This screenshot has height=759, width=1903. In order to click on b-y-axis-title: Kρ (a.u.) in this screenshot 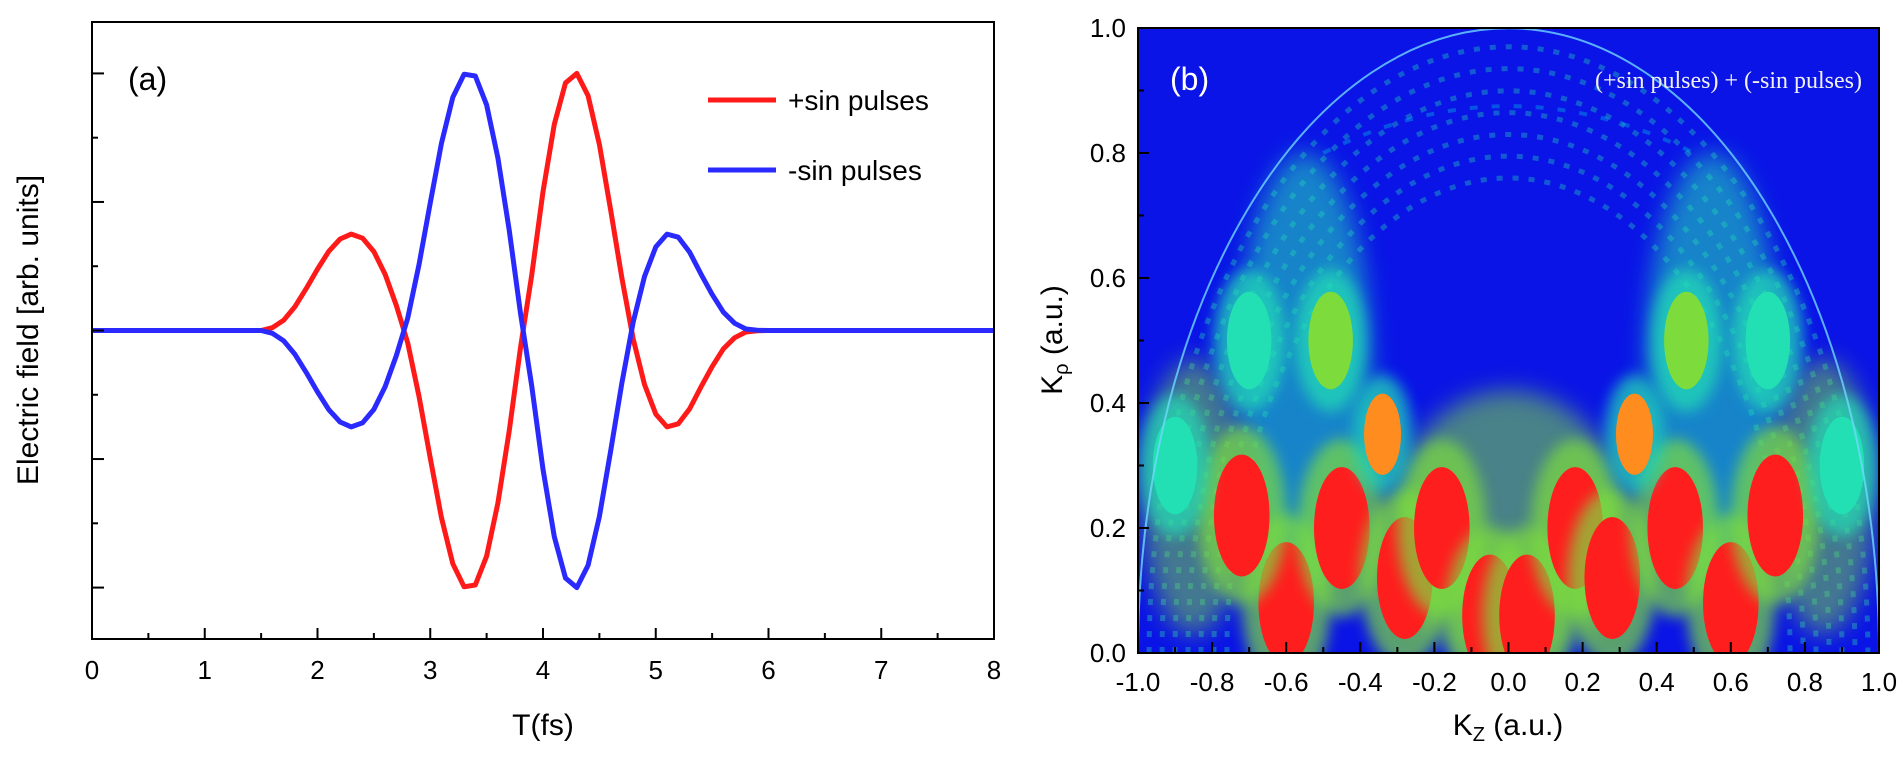, I will do `click(1054, 340)`.